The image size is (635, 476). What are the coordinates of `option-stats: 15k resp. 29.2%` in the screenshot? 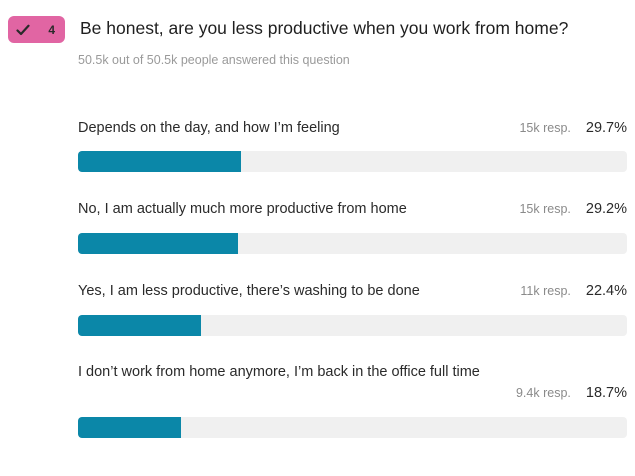 It's located at (573, 209).